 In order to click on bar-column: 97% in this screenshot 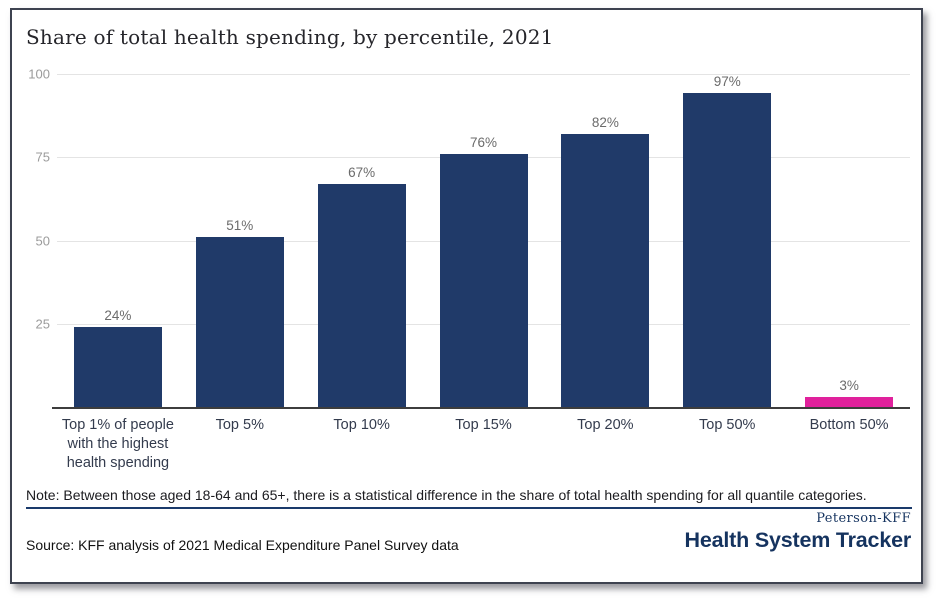, I will do `click(727, 240)`.